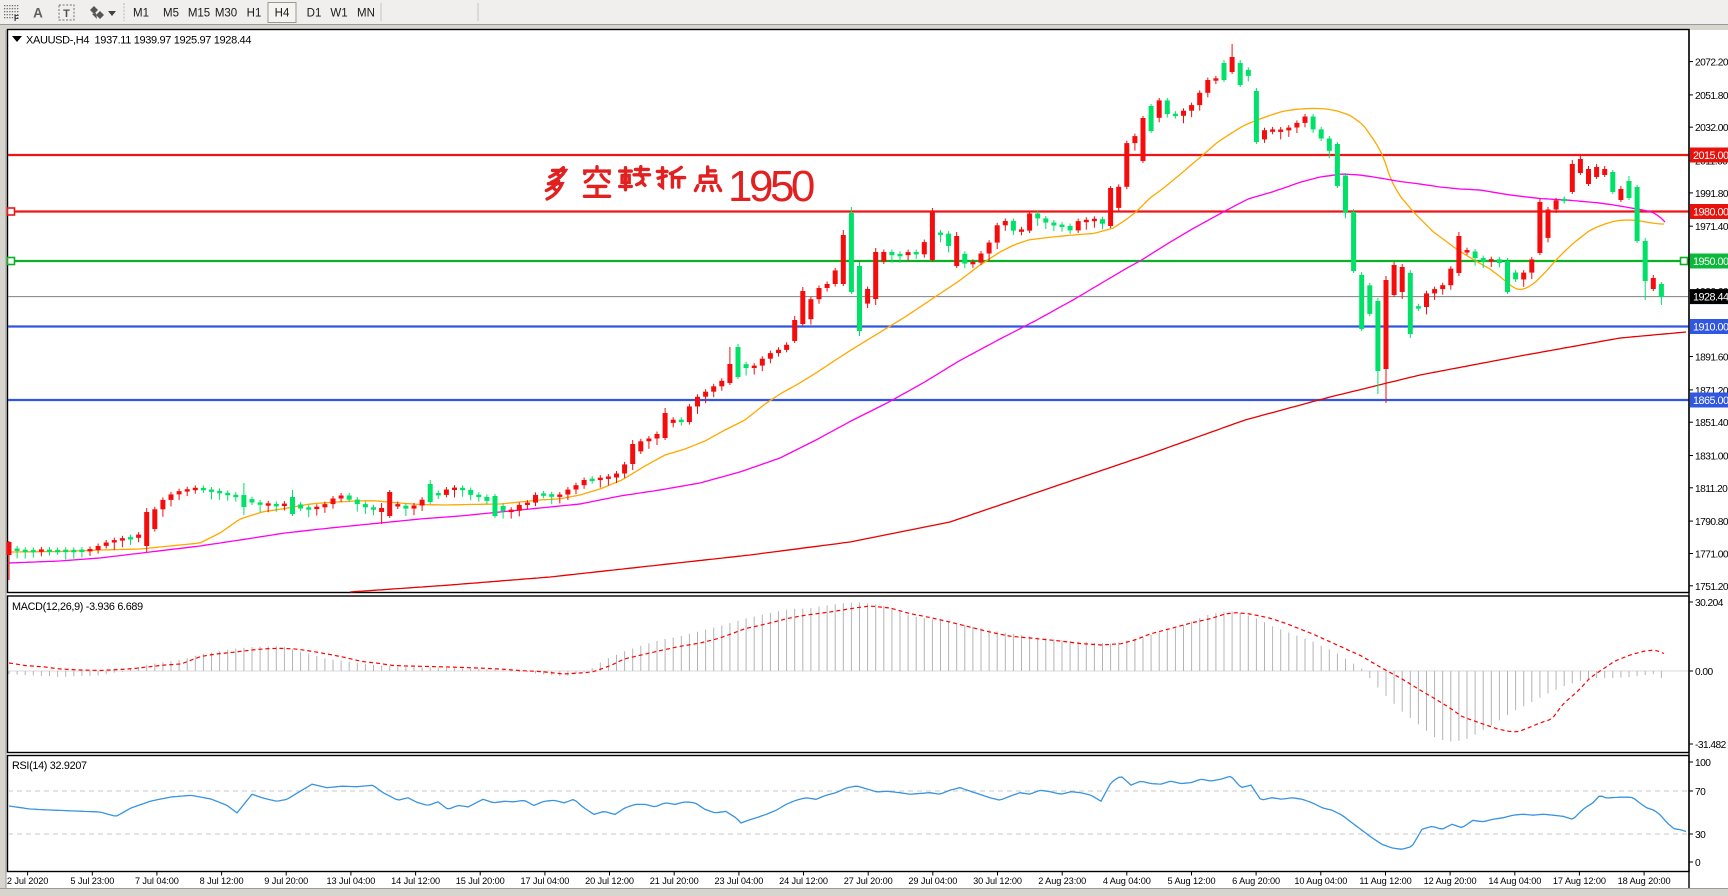 The height and width of the screenshot is (896, 1728). I want to click on svg-text: 0, so click(1698, 863).